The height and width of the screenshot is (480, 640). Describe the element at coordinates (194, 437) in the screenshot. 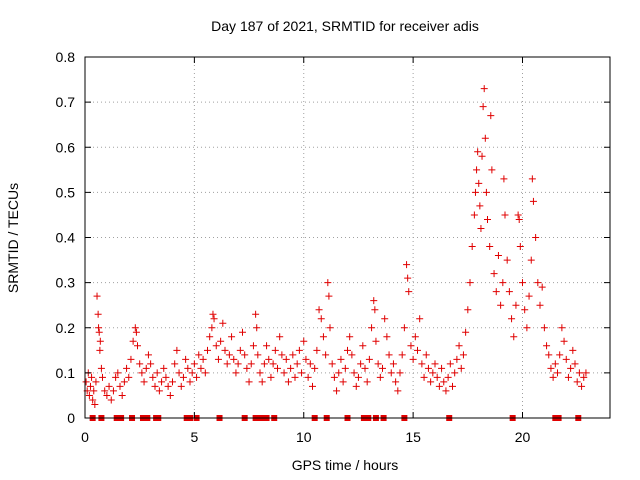

I see `x-tick-label-1: 5` at that location.